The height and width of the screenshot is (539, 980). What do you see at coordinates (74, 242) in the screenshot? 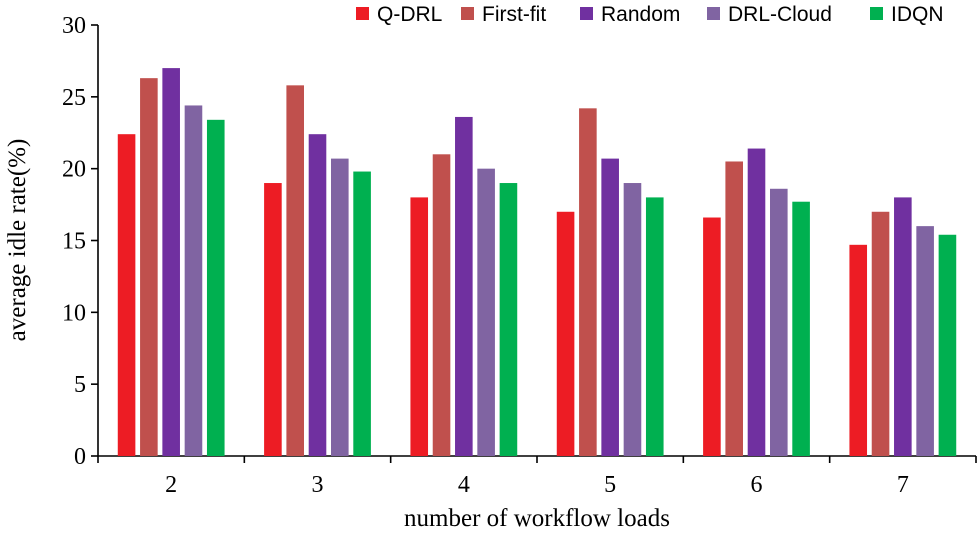
I see `y-tick-label: 15` at bounding box center [74, 242].